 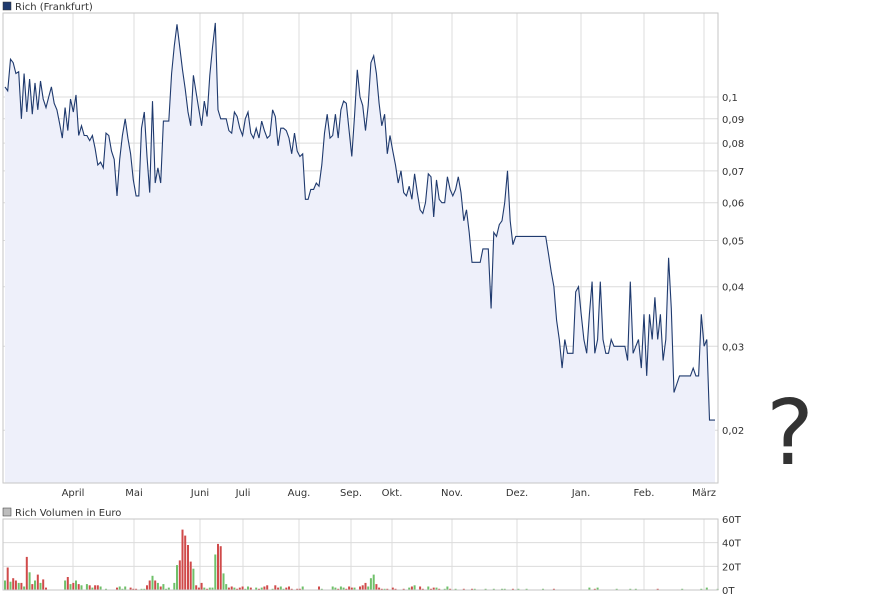 I want to click on price-legend-swatch, so click(x=7, y=6).